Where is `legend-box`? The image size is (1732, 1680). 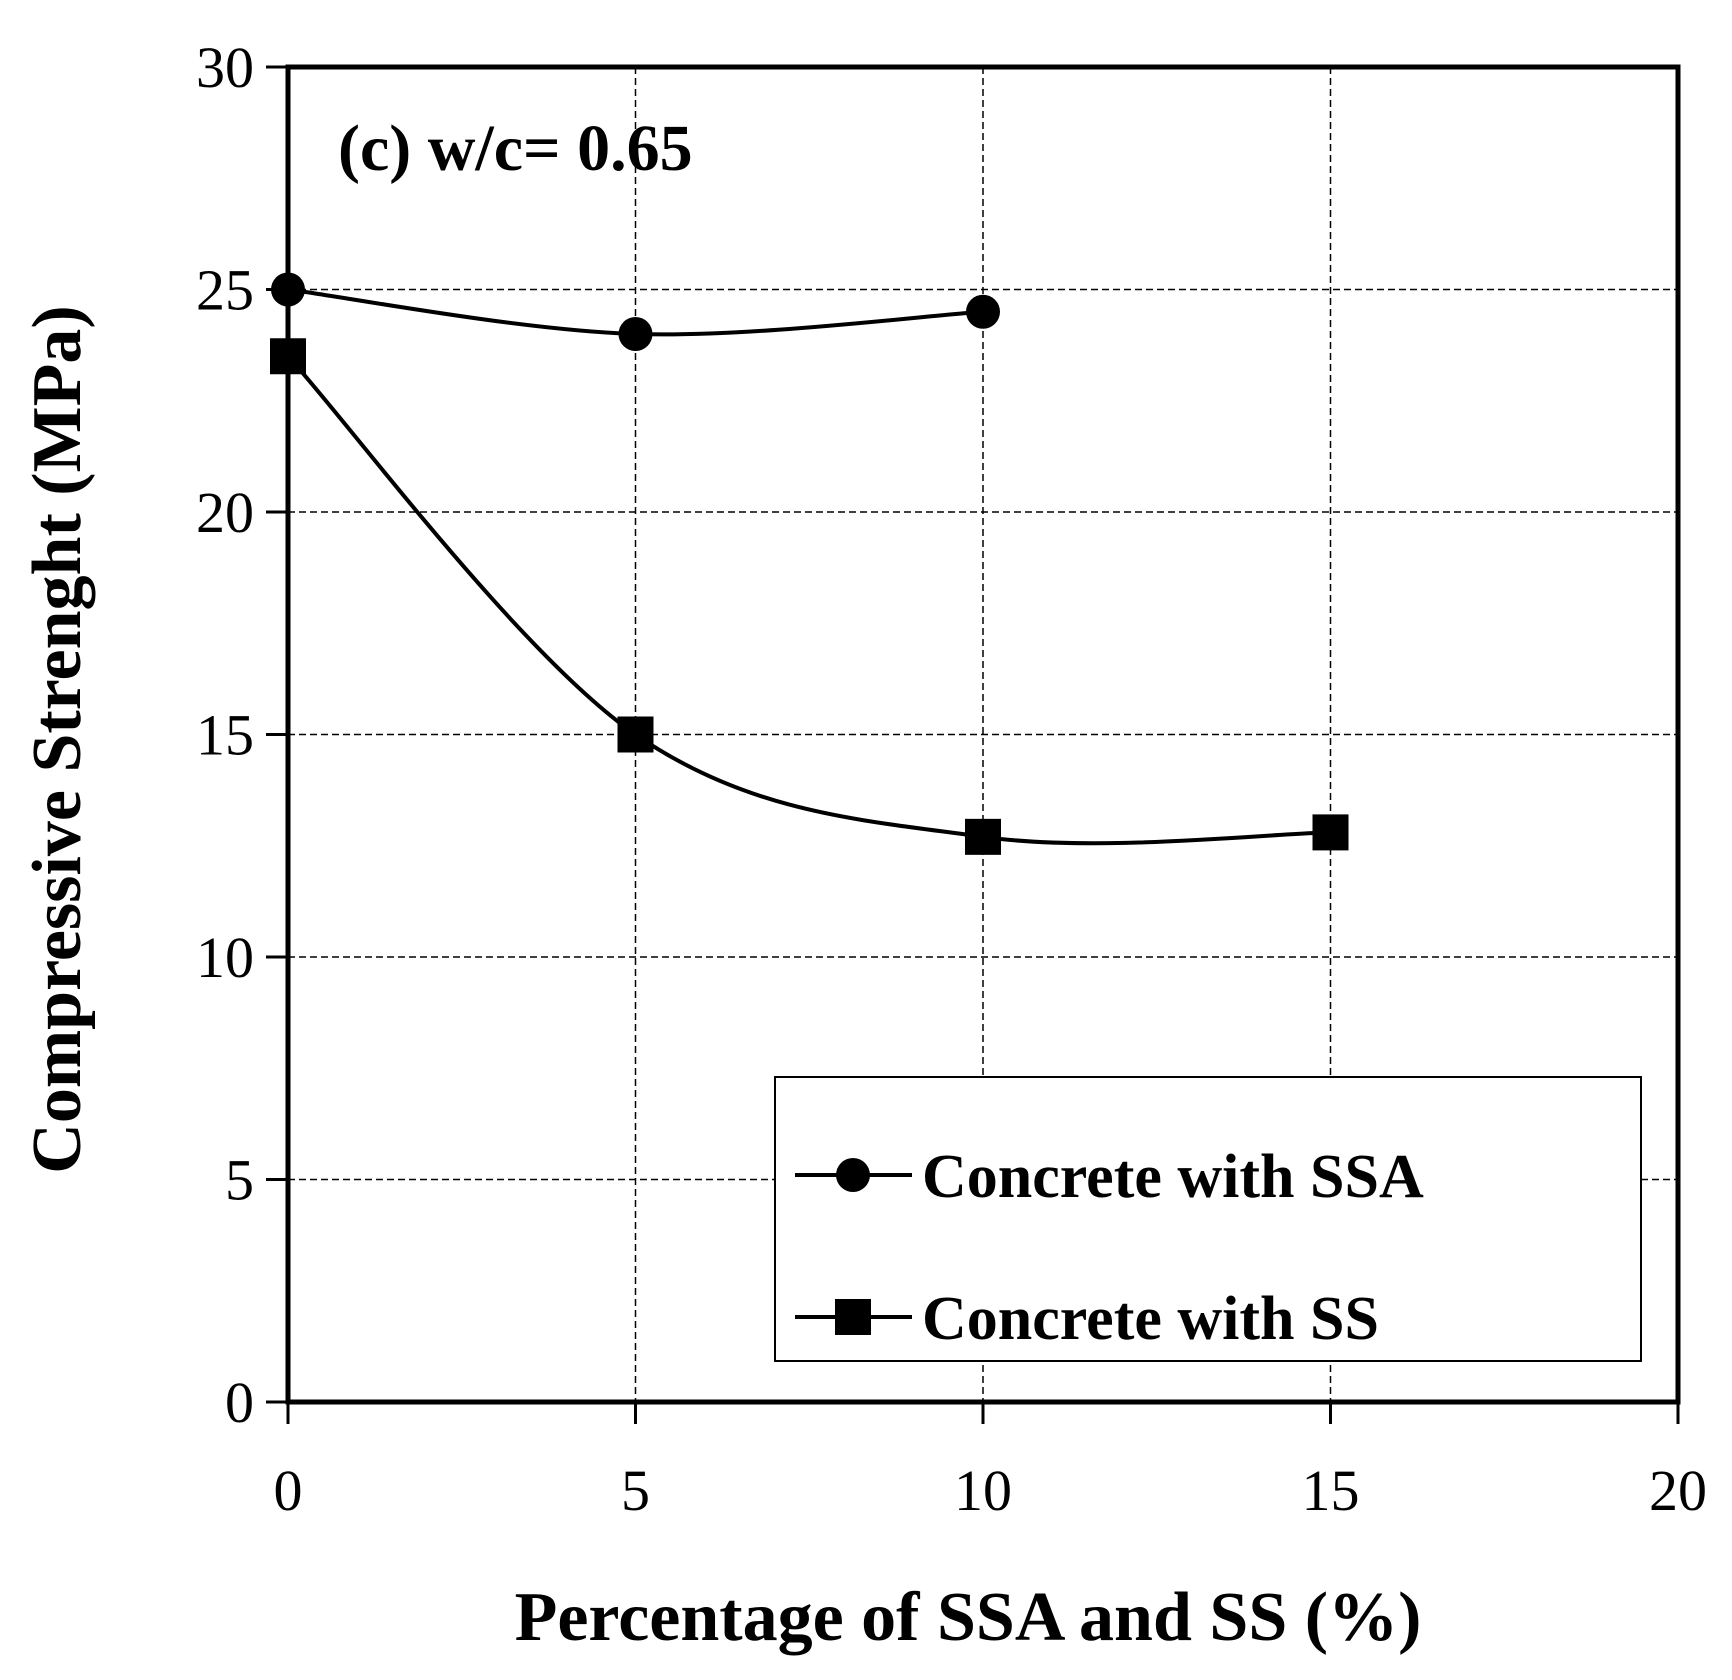
legend-box is located at coordinates (1208, 1219).